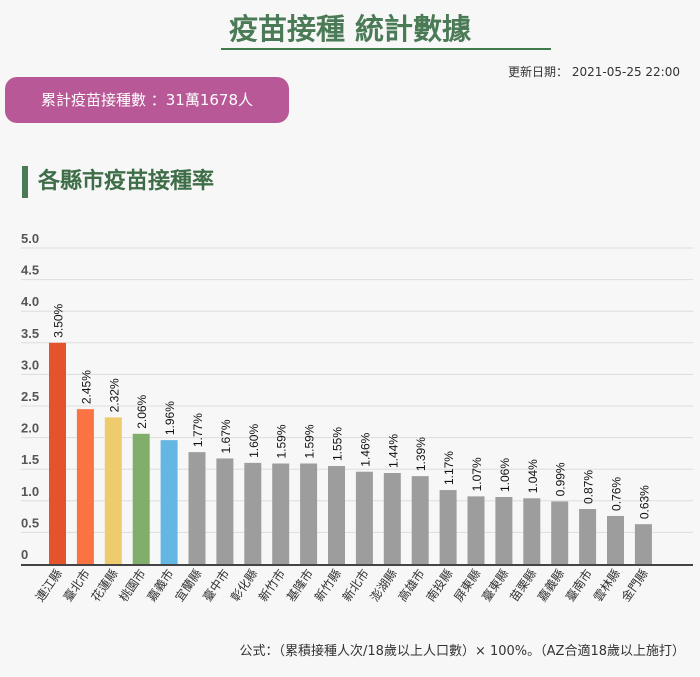  I want to click on y-tick-label: 4.0, so click(30, 301).